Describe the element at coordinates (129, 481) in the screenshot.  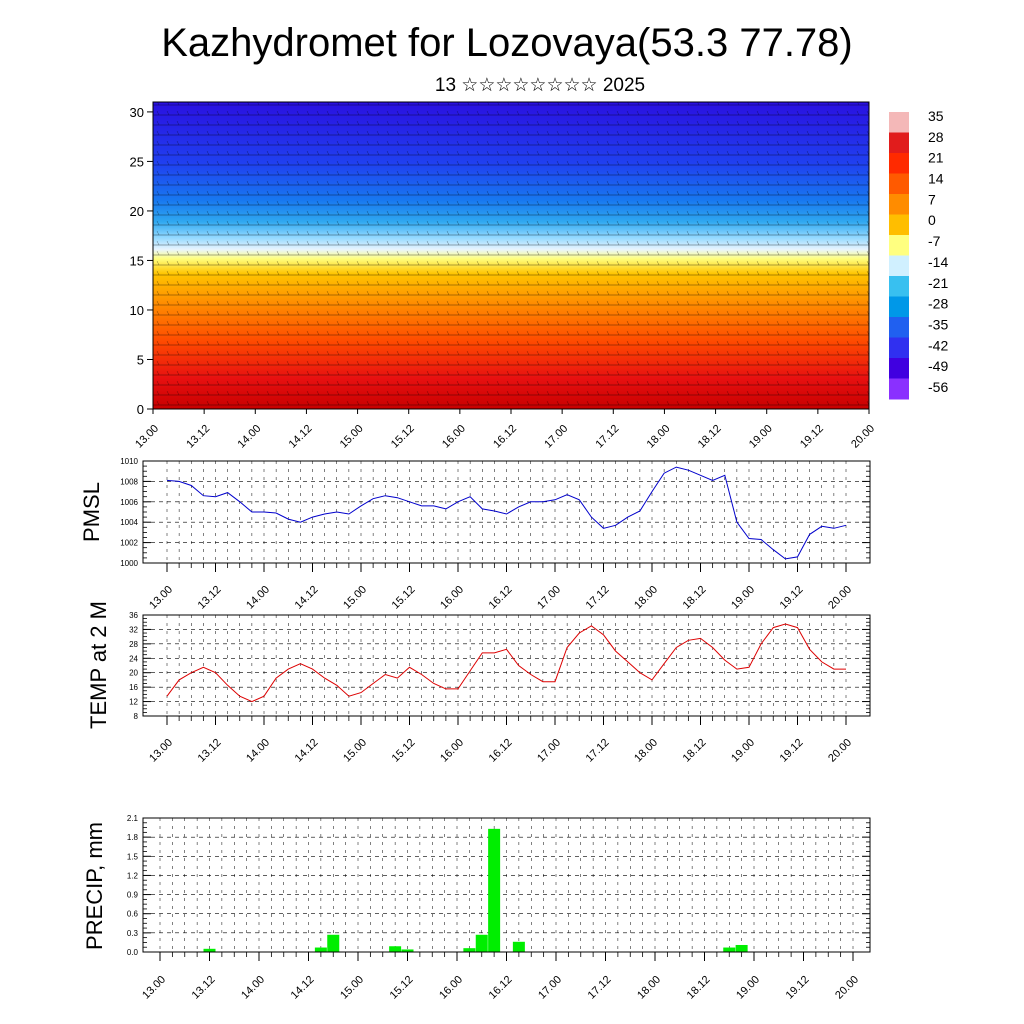
I see `y-tick-label: 1008` at that location.